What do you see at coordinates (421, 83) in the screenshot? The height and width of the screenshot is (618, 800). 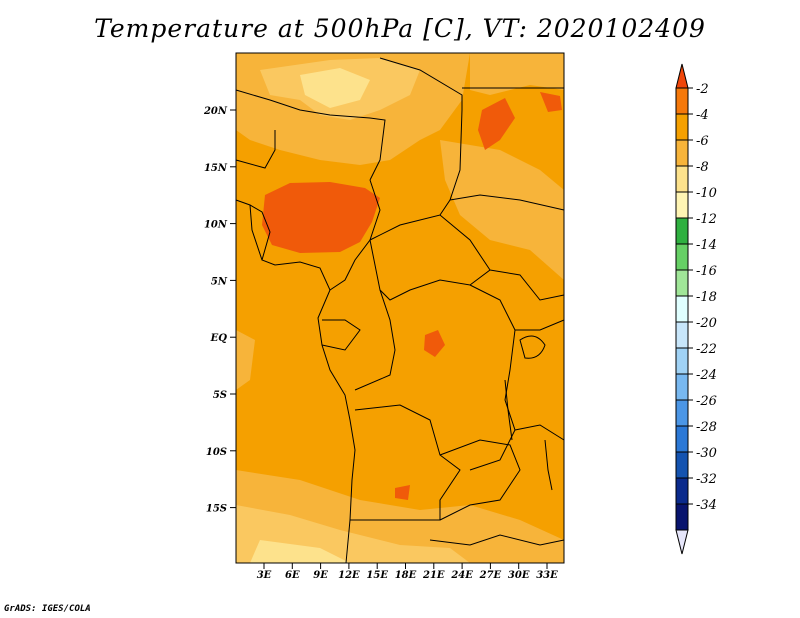 I see `border-libya-egypt` at bounding box center [421, 83].